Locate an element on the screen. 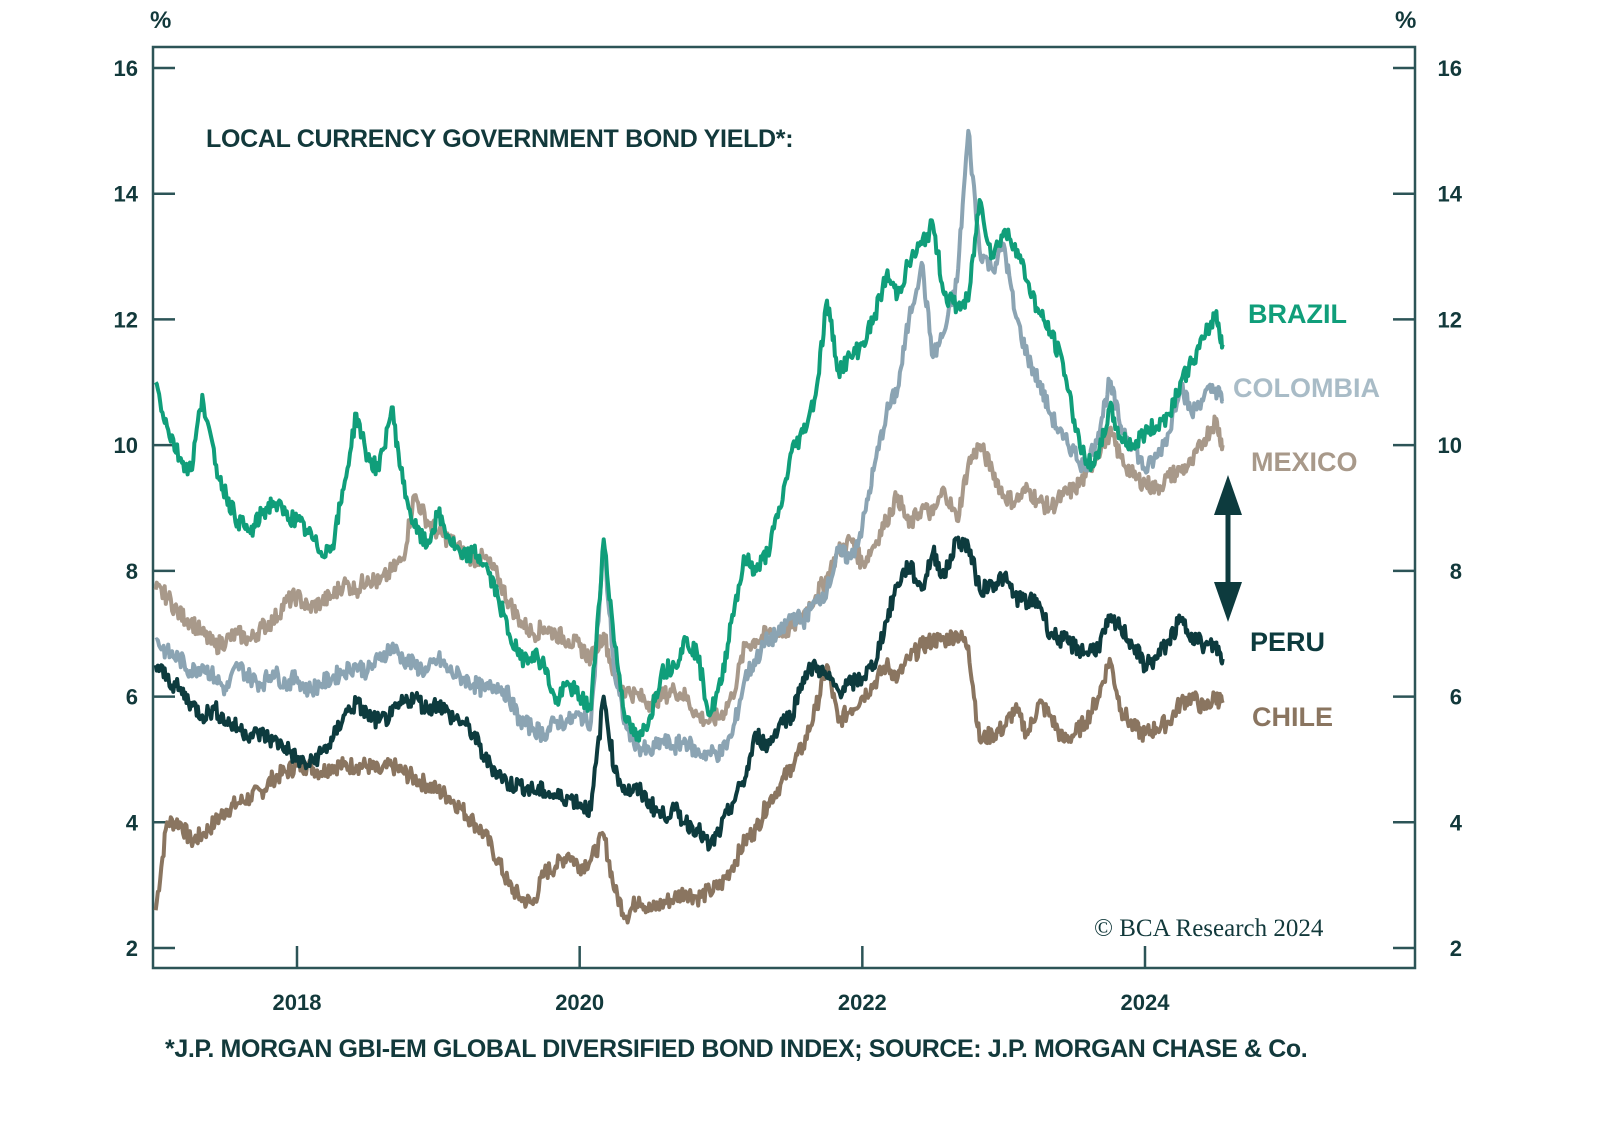  y-tick-label-left: 8 is located at coordinates (132, 571).